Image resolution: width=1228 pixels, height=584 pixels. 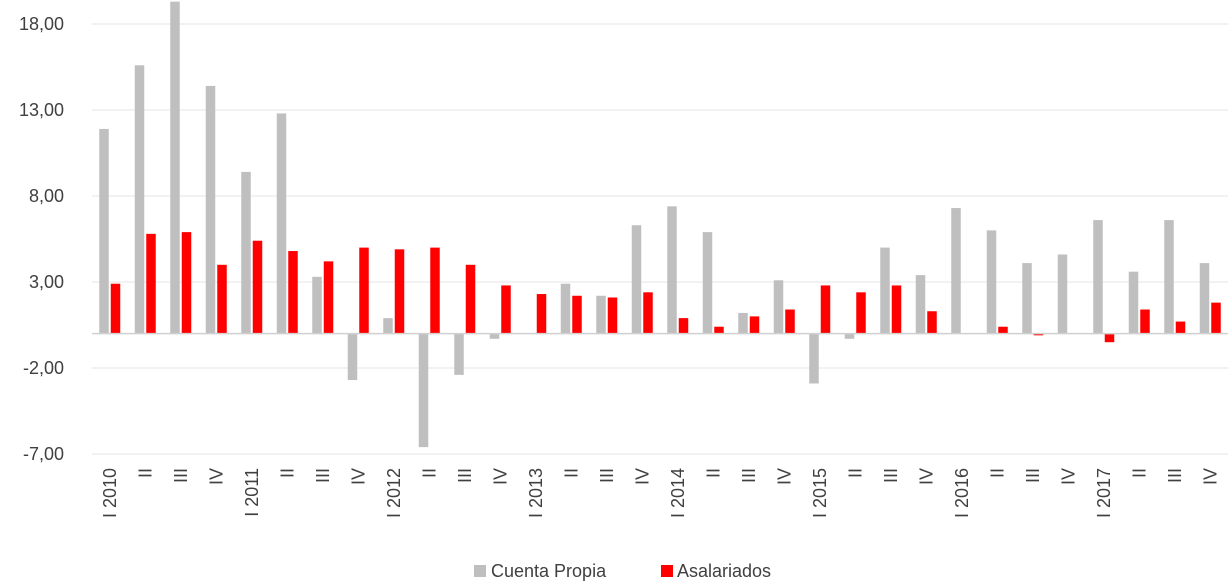 I want to click on x-tick-label: I 2017, so click(x=1104, y=493).